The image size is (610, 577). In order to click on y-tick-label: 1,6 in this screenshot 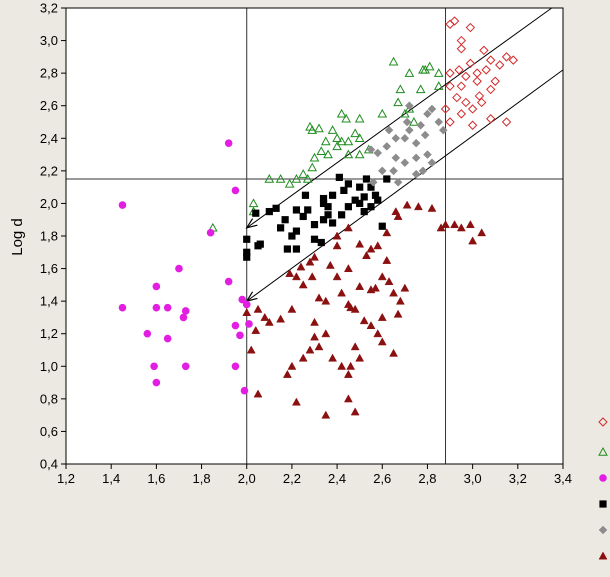, I will do `click(49, 268)`.